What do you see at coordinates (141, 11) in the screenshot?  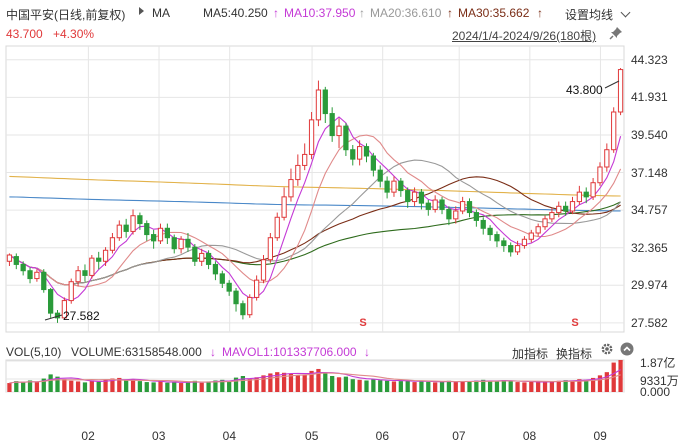 I see `expand-triangle-icon` at bounding box center [141, 11].